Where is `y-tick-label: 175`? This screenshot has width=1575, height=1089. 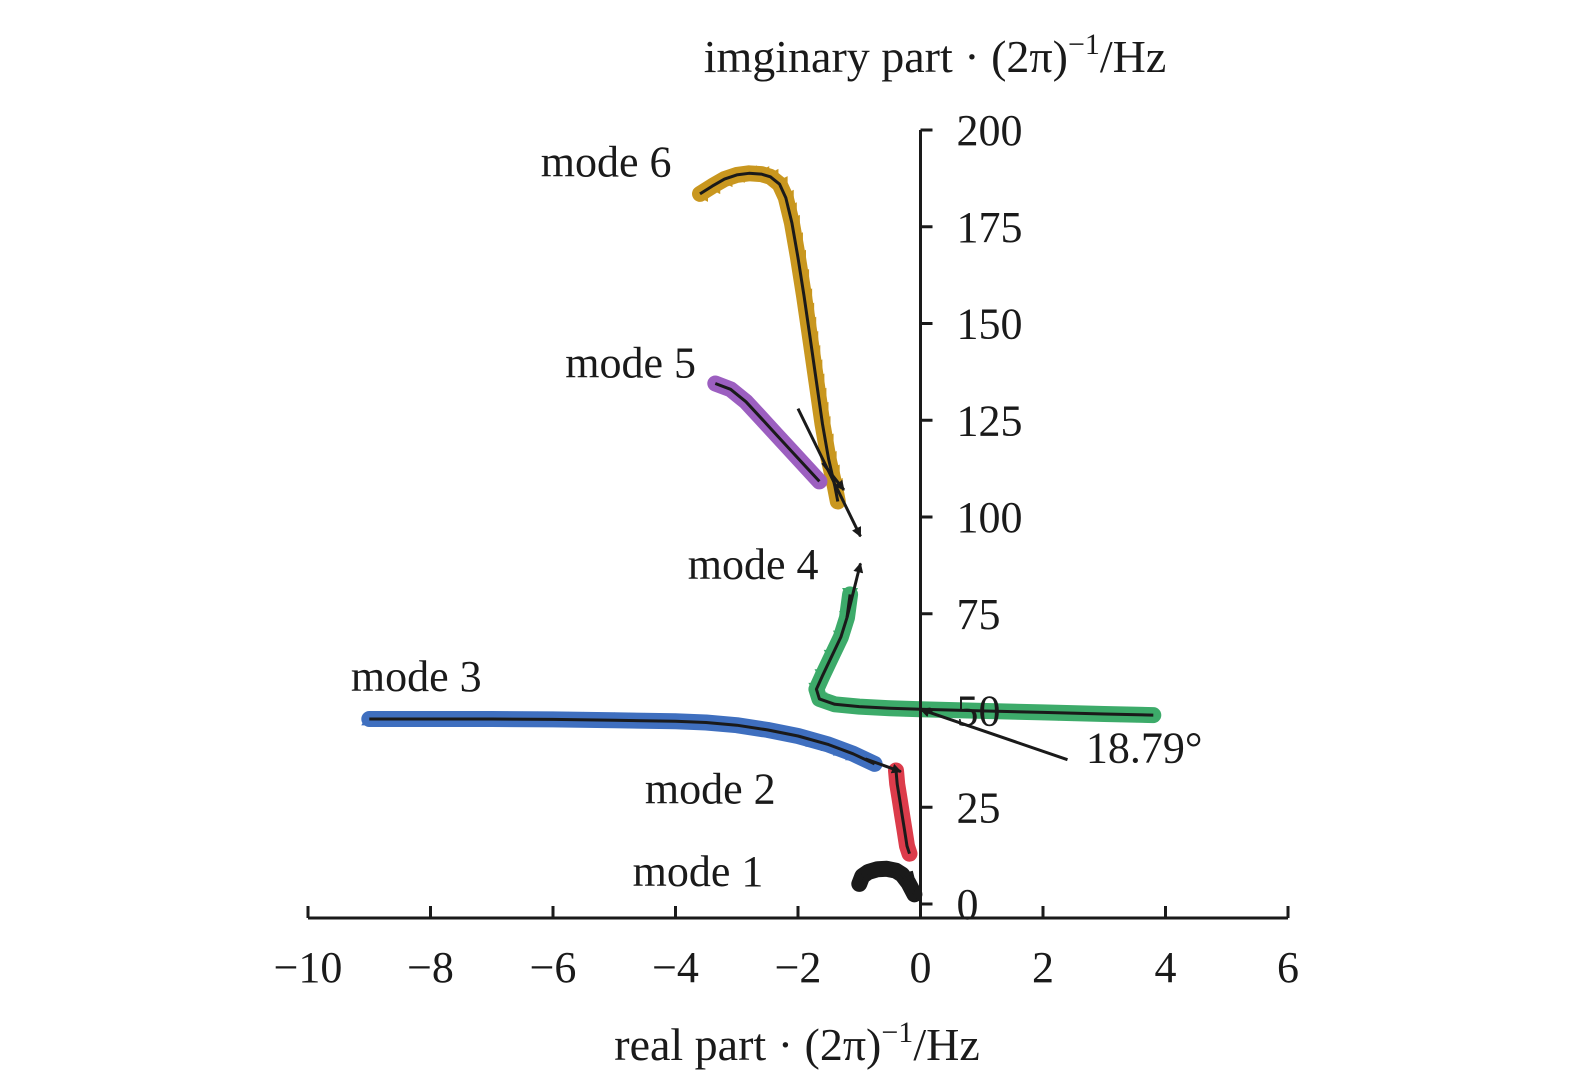
y-tick-label: 175 is located at coordinates (990, 227).